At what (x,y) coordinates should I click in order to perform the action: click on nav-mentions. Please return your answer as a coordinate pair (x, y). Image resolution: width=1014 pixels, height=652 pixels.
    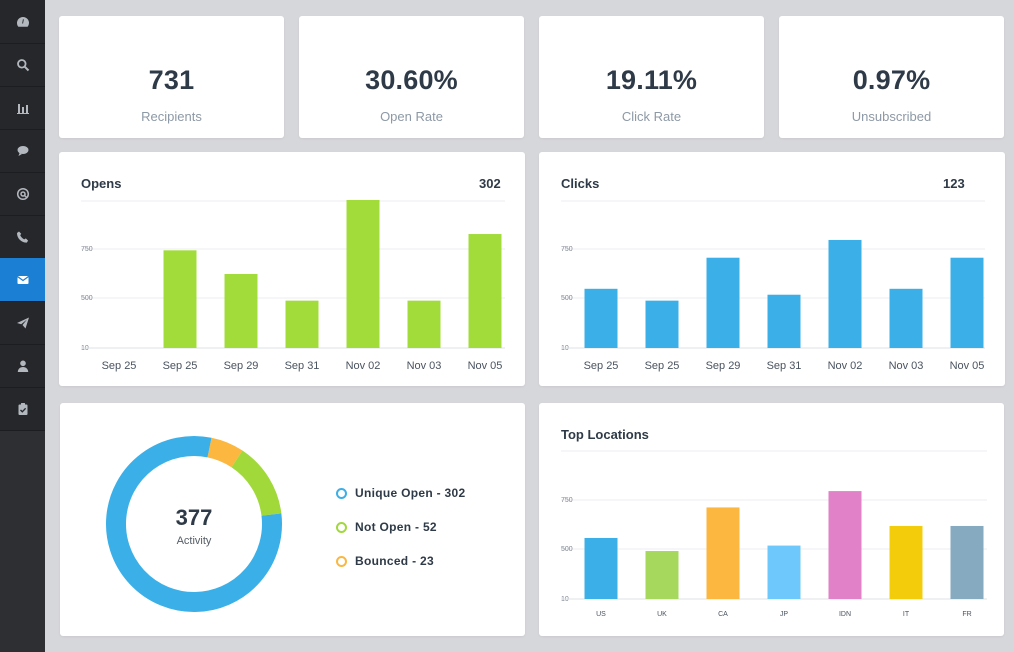
    Looking at the image, I should click on (22, 194).